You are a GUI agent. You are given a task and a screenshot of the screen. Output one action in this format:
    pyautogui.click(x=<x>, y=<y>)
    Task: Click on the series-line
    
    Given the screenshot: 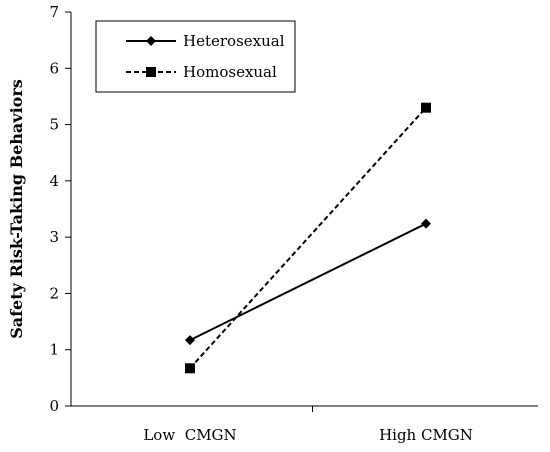 What is the action you would take?
    pyautogui.click(x=308, y=282)
    